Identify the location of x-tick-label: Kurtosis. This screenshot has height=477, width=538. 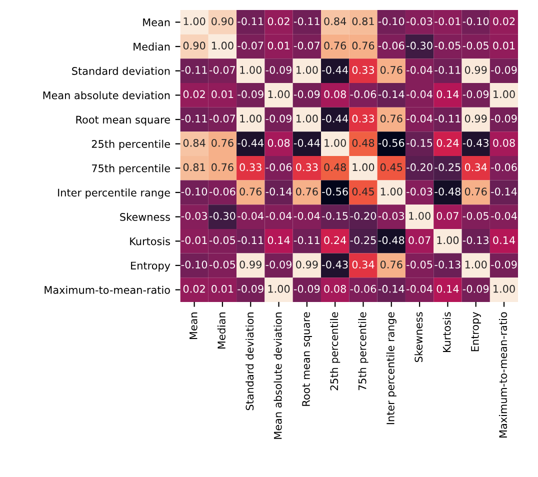
(446, 332).